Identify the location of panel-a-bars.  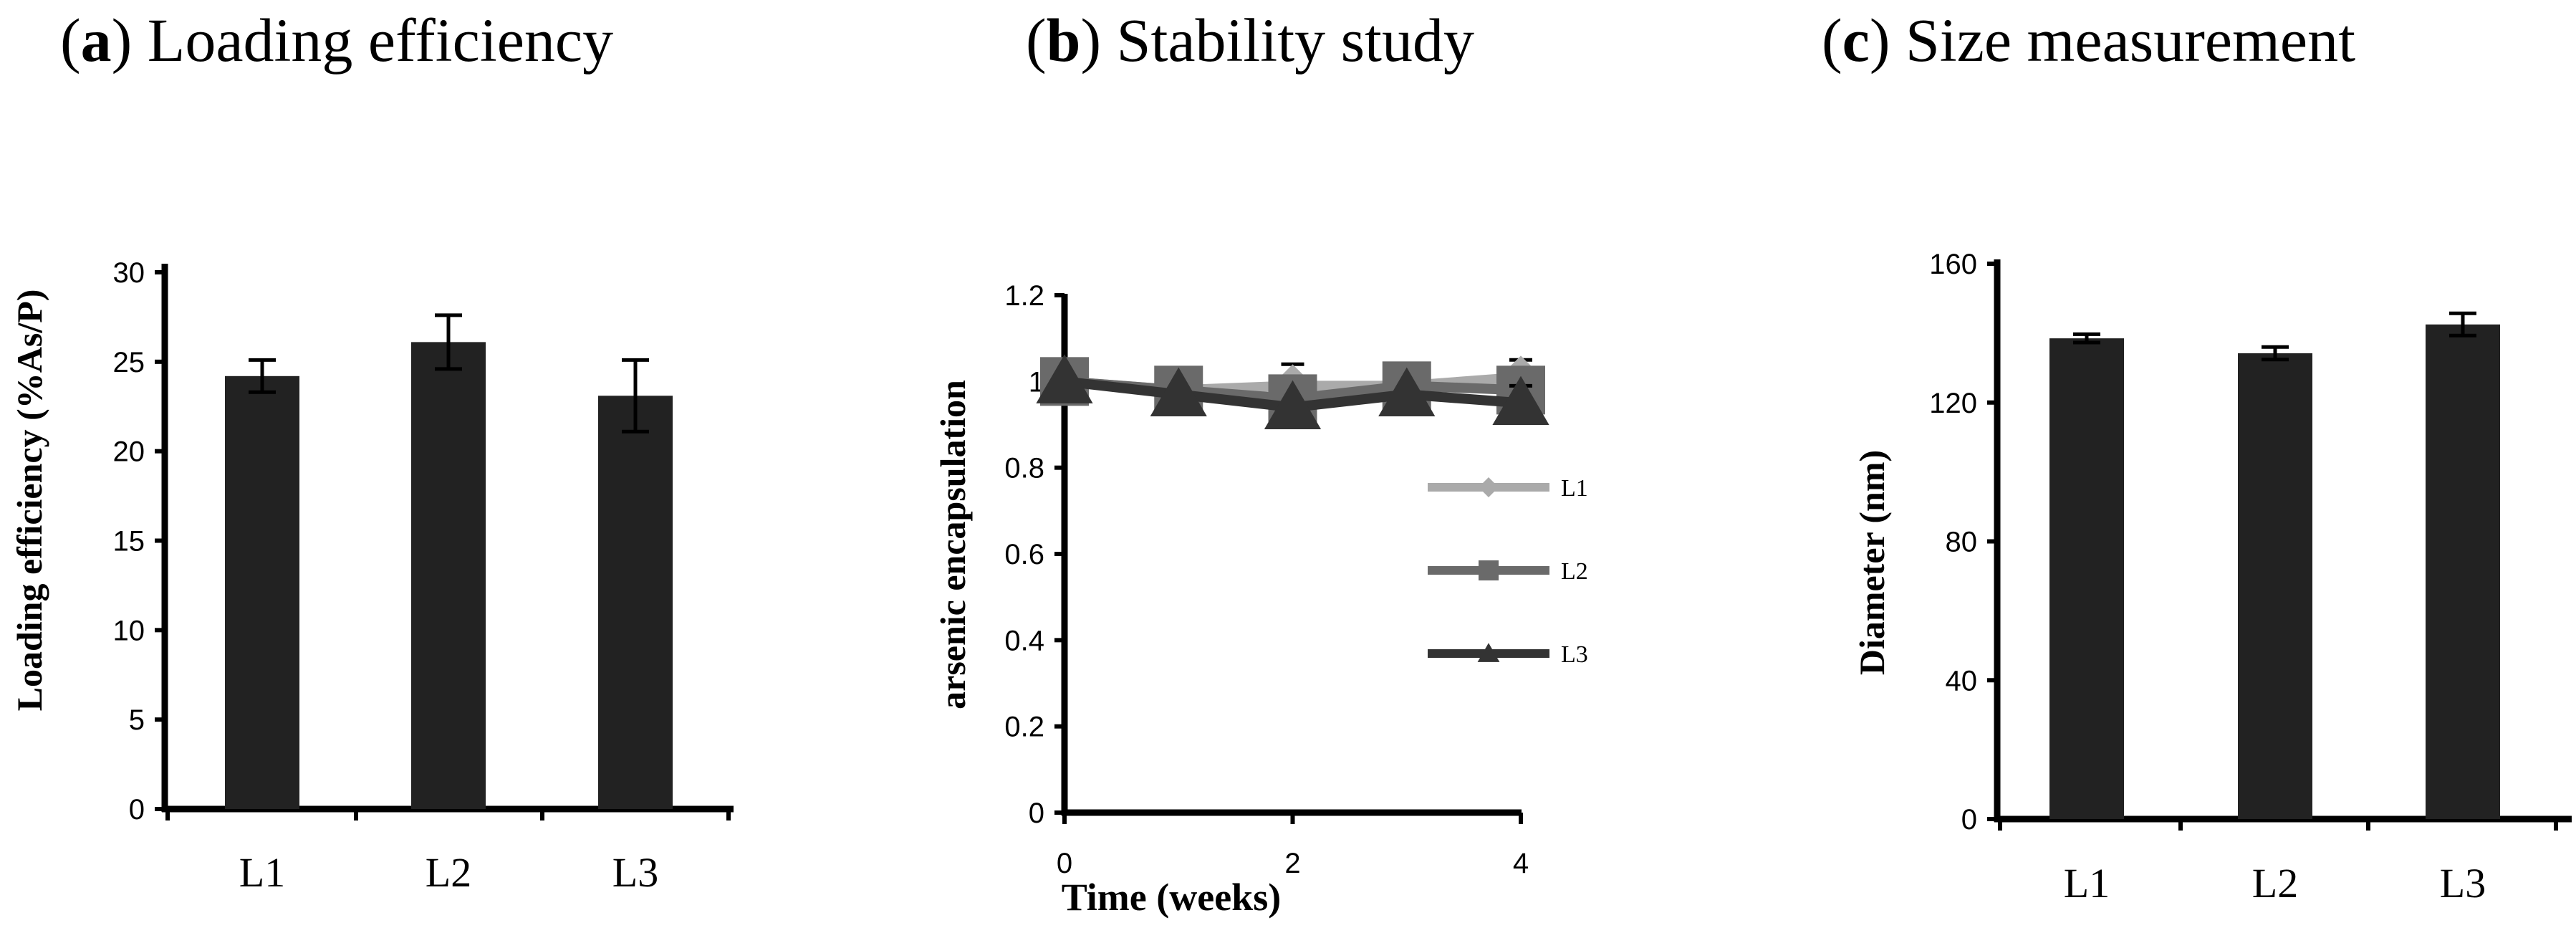
(449, 561).